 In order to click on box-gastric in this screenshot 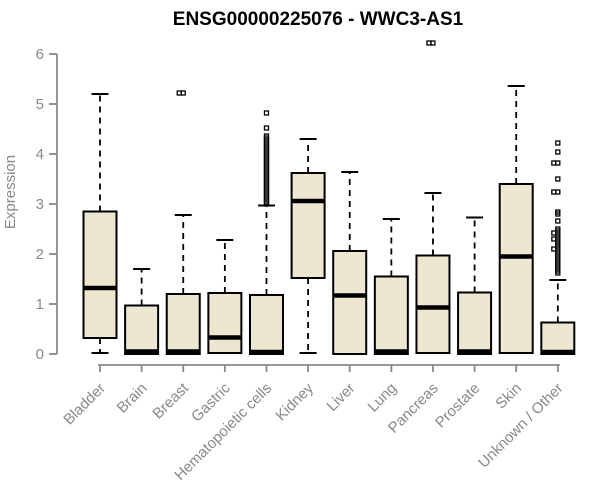, I will do `click(225, 296)`.